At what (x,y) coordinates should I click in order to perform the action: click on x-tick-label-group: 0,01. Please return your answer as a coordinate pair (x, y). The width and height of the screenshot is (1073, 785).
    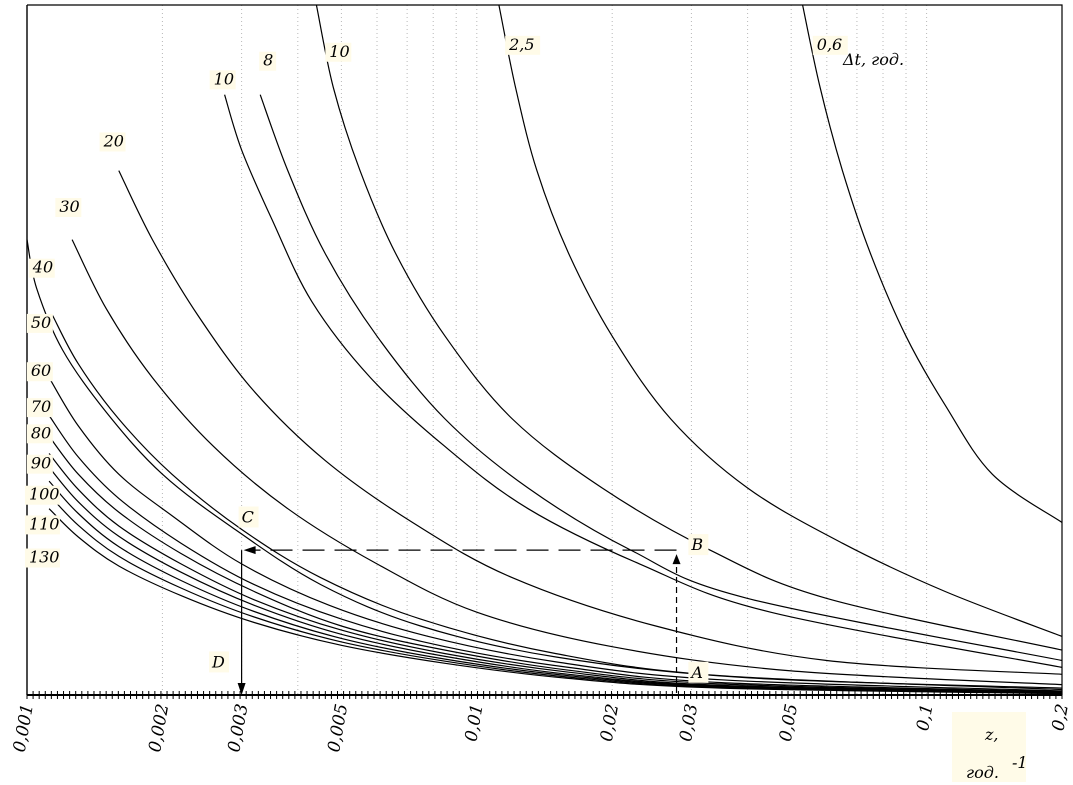
    Looking at the image, I should click on (474, 722).